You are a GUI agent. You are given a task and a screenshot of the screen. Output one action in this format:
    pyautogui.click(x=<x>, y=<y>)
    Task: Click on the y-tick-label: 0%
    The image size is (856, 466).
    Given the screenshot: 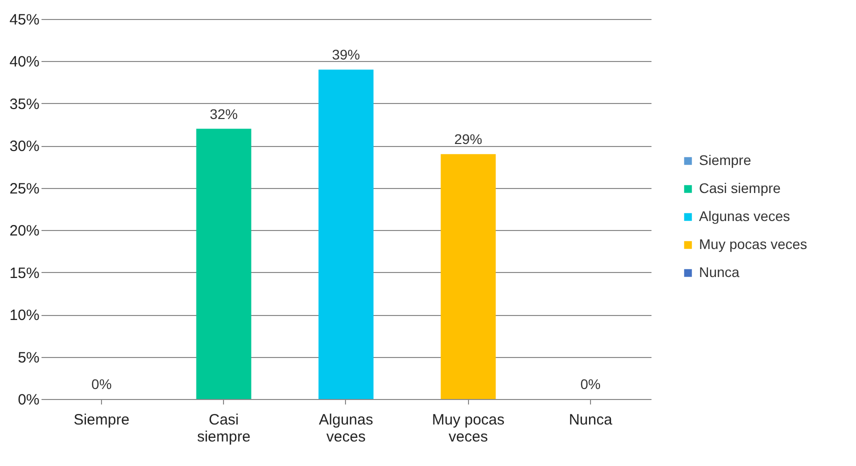 What is the action you would take?
    pyautogui.click(x=29, y=400)
    